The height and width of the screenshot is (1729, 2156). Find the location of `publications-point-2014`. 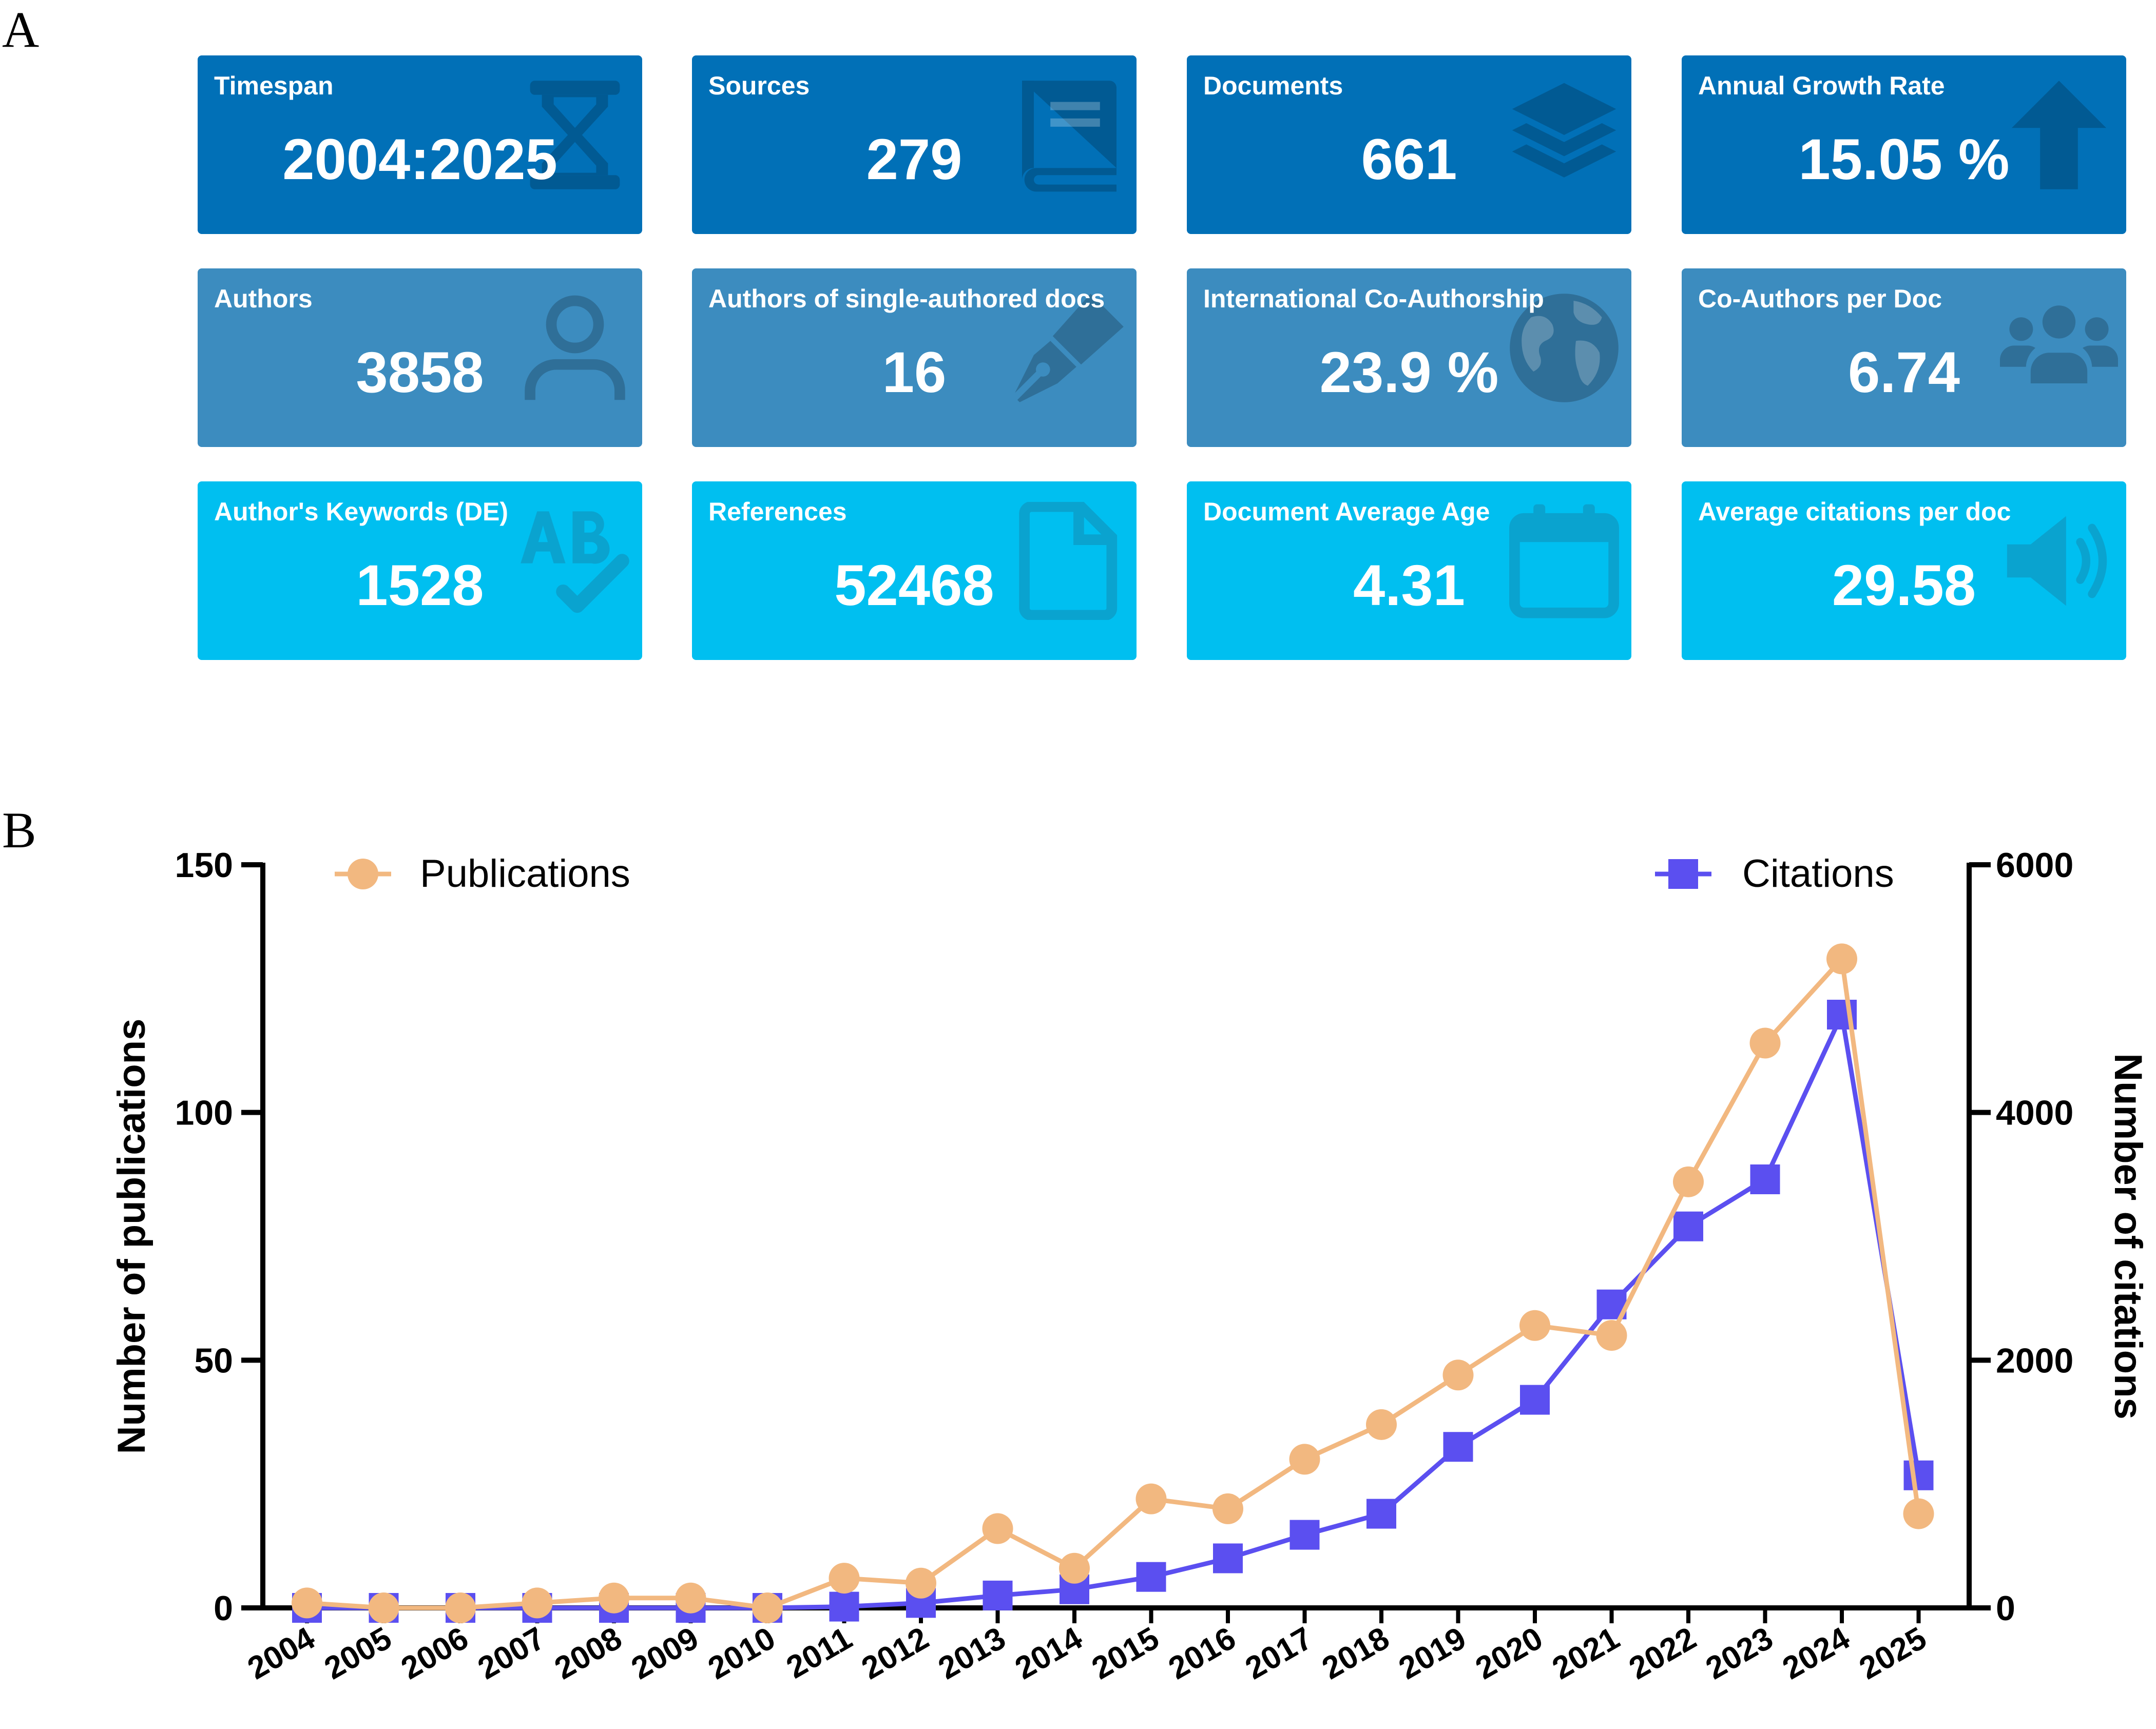

publications-point-2014 is located at coordinates (1074, 1568).